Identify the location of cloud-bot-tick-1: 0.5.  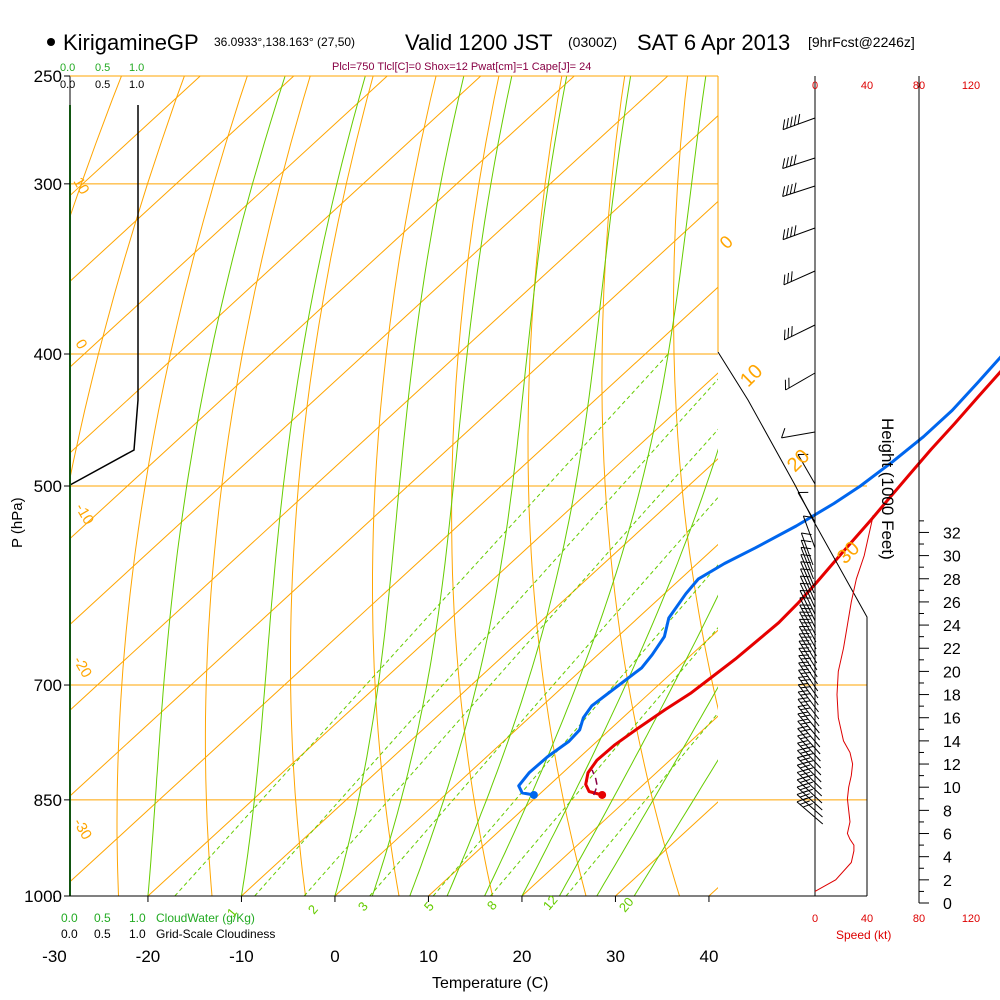
(102, 918).